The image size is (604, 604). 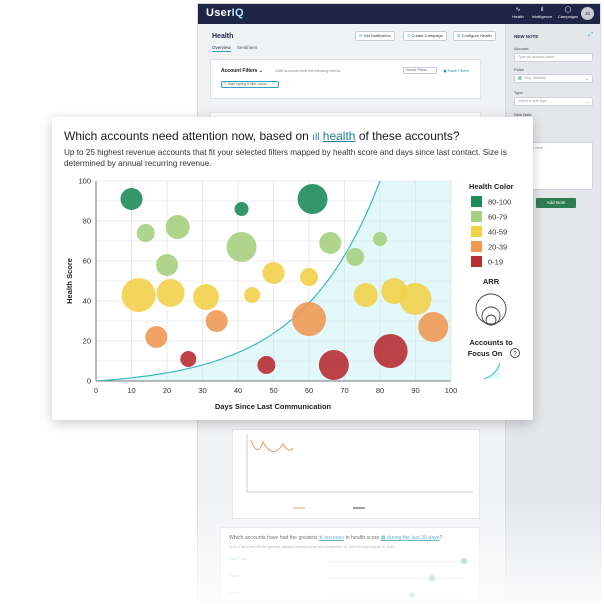 What do you see at coordinates (518, 13) in the screenshot?
I see `nav-health: ∿ Health` at bounding box center [518, 13].